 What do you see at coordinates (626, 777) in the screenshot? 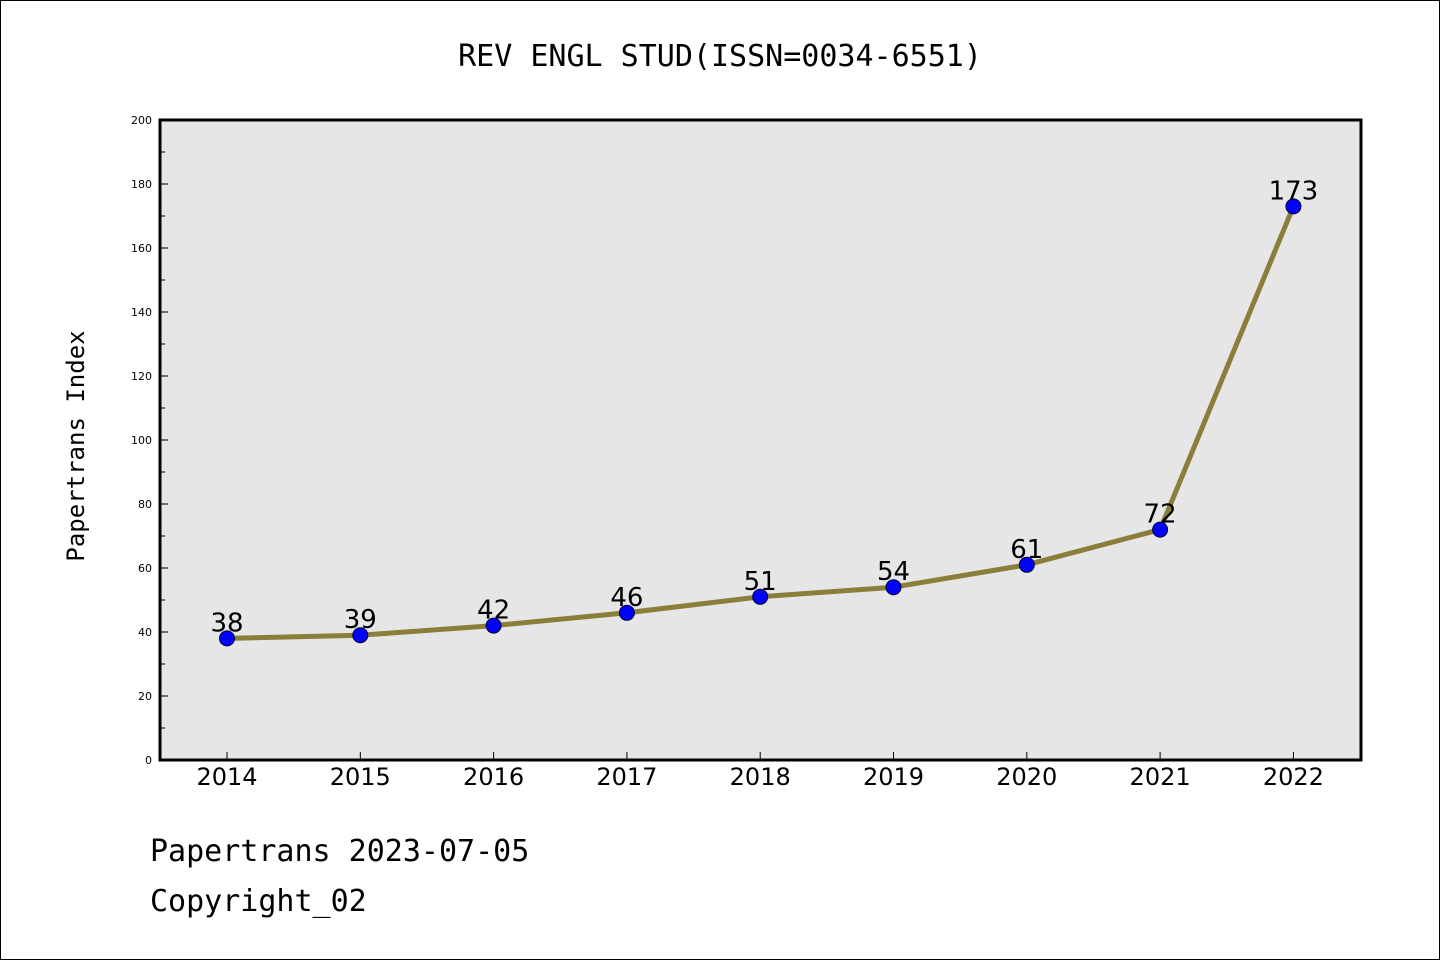
I see `x-tick-label: 2017` at bounding box center [626, 777].